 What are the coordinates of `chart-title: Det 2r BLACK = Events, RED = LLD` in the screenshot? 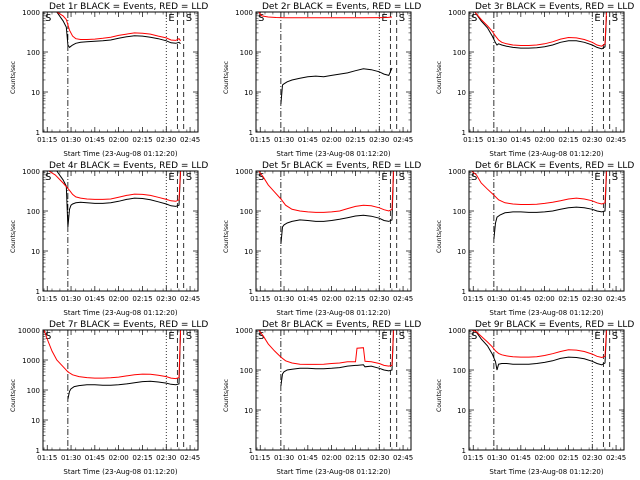 It's located at (341, 7).